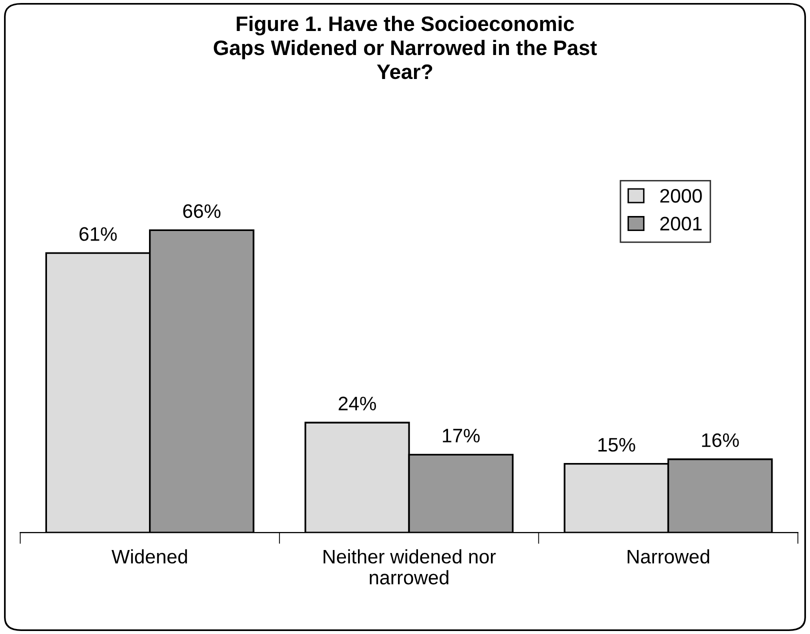 The height and width of the screenshot is (634, 810). Describe the element at coordinates (410, 566) in the screenshot. I see `x-tick-label: Neither widened nor narrowed` at that location.